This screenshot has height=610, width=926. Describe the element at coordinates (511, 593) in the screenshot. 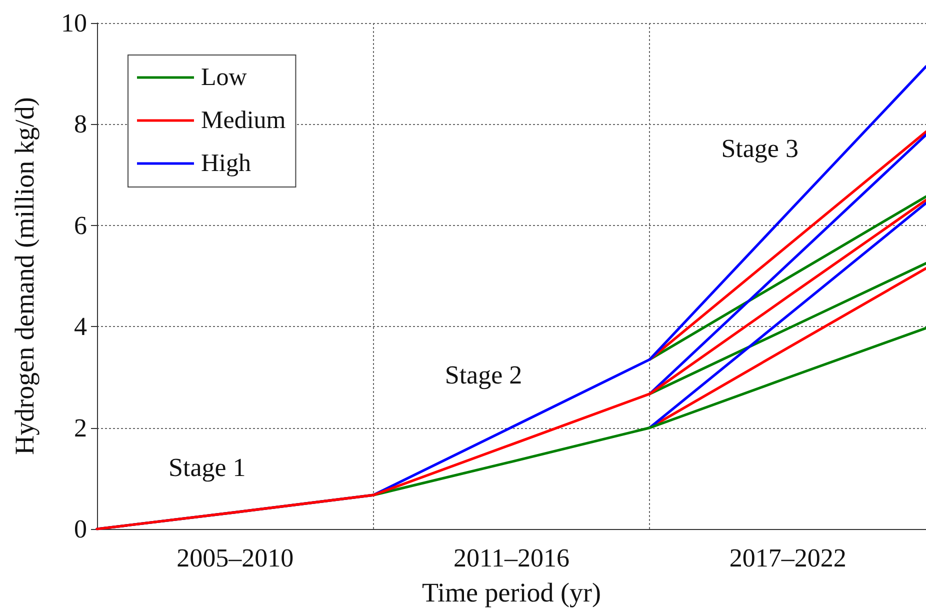

I see `x-axis-title: Time period (yr)` at that location.